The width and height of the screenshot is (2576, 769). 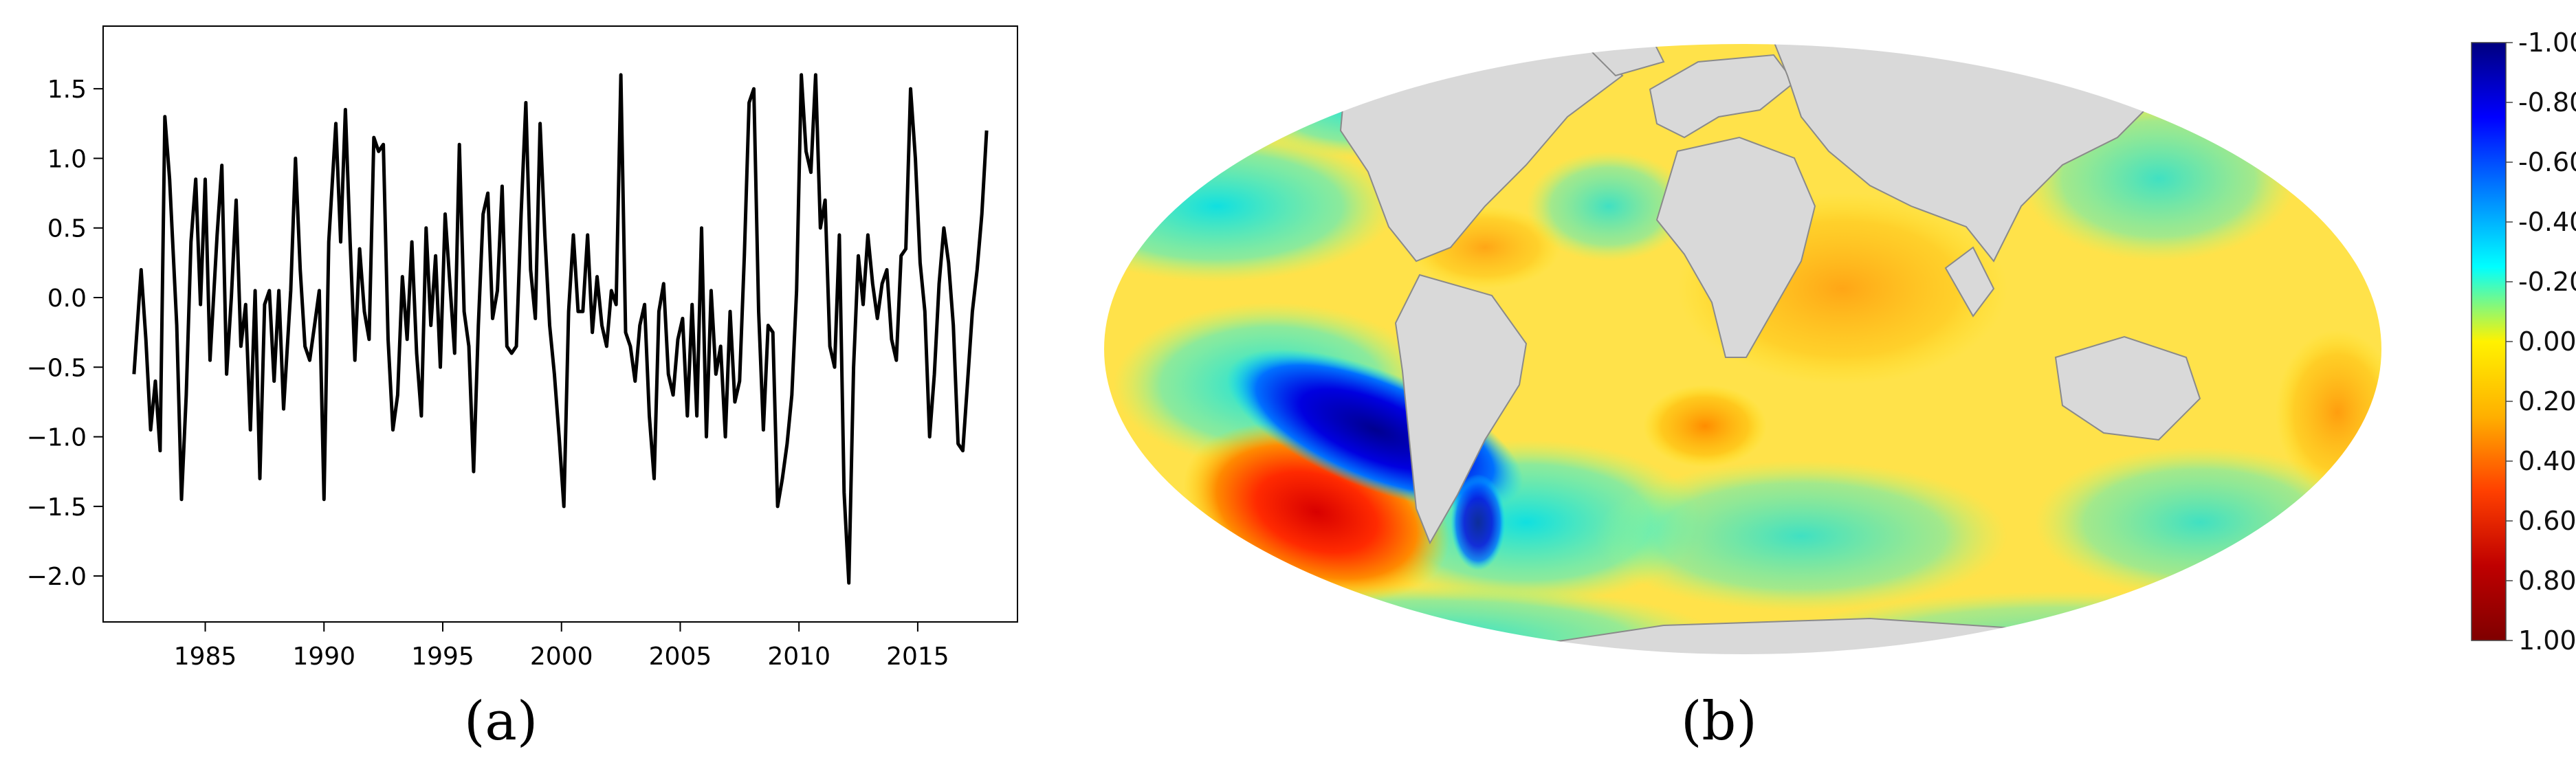 What do you see at coordinates (205, 657) in the screenshot?
I see `x-tick-label: 1985` at bounding box center [205, 657].